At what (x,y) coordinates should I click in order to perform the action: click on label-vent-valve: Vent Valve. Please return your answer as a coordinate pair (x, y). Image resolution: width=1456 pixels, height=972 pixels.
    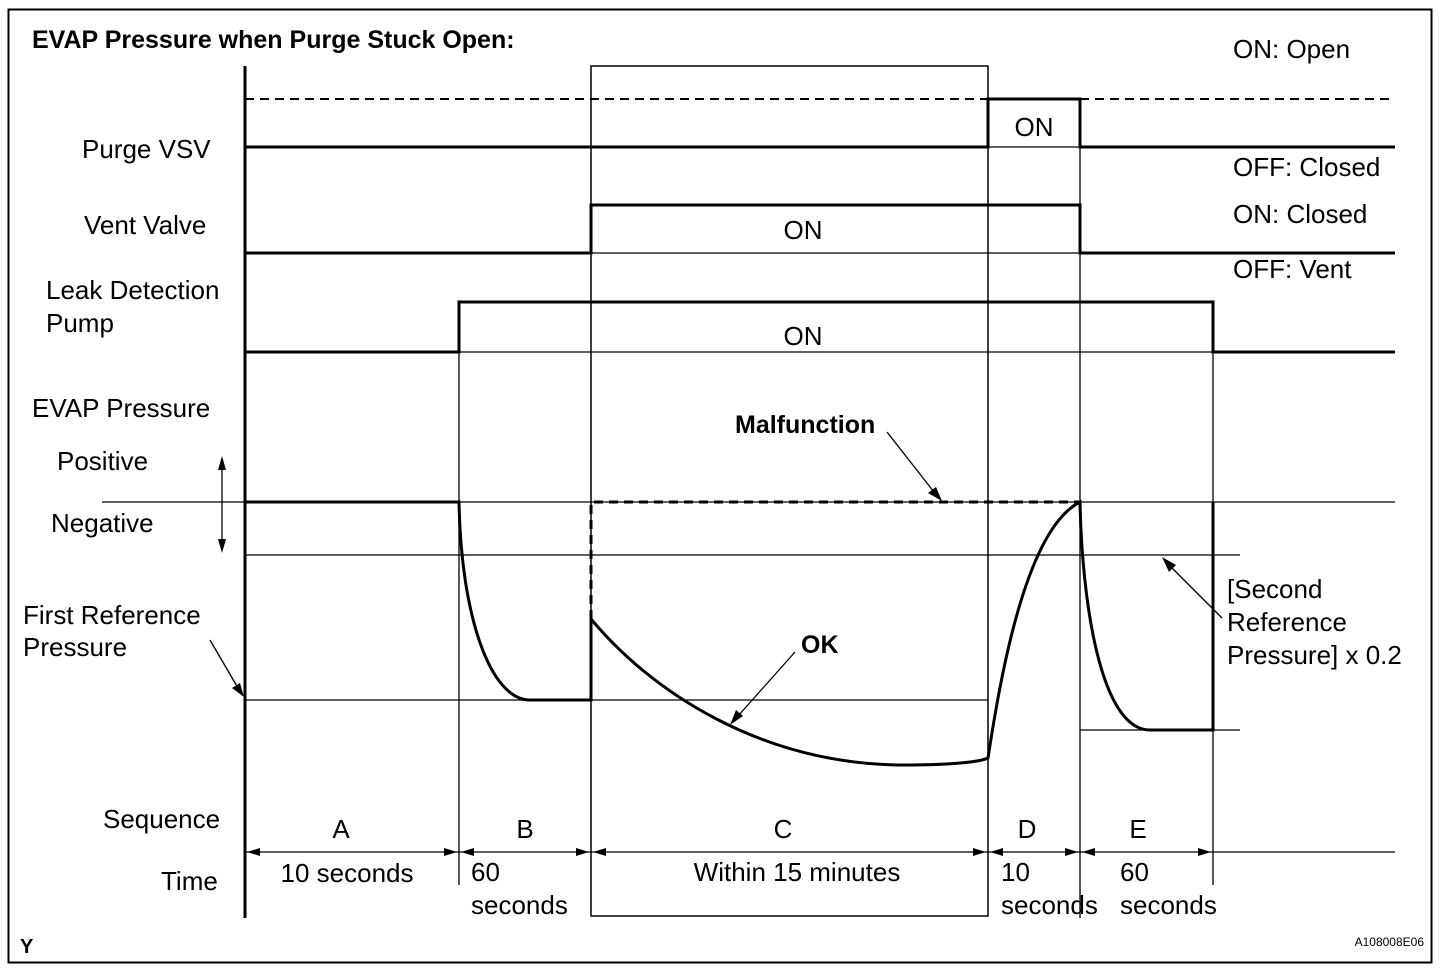
    Looking at the image, I should click on (145, 225).